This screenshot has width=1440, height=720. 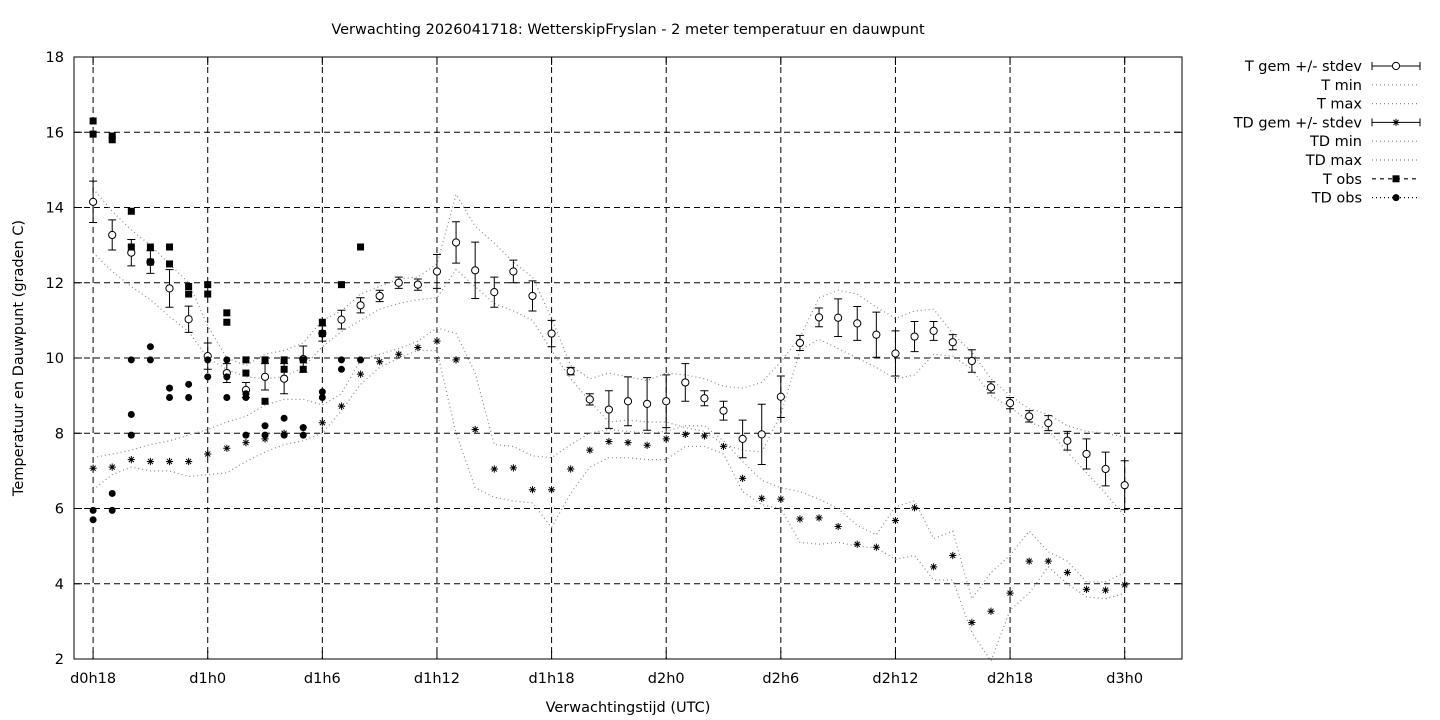 I want to click on legend-label: T gem +/- stdev, so click(x=1303, y=67).